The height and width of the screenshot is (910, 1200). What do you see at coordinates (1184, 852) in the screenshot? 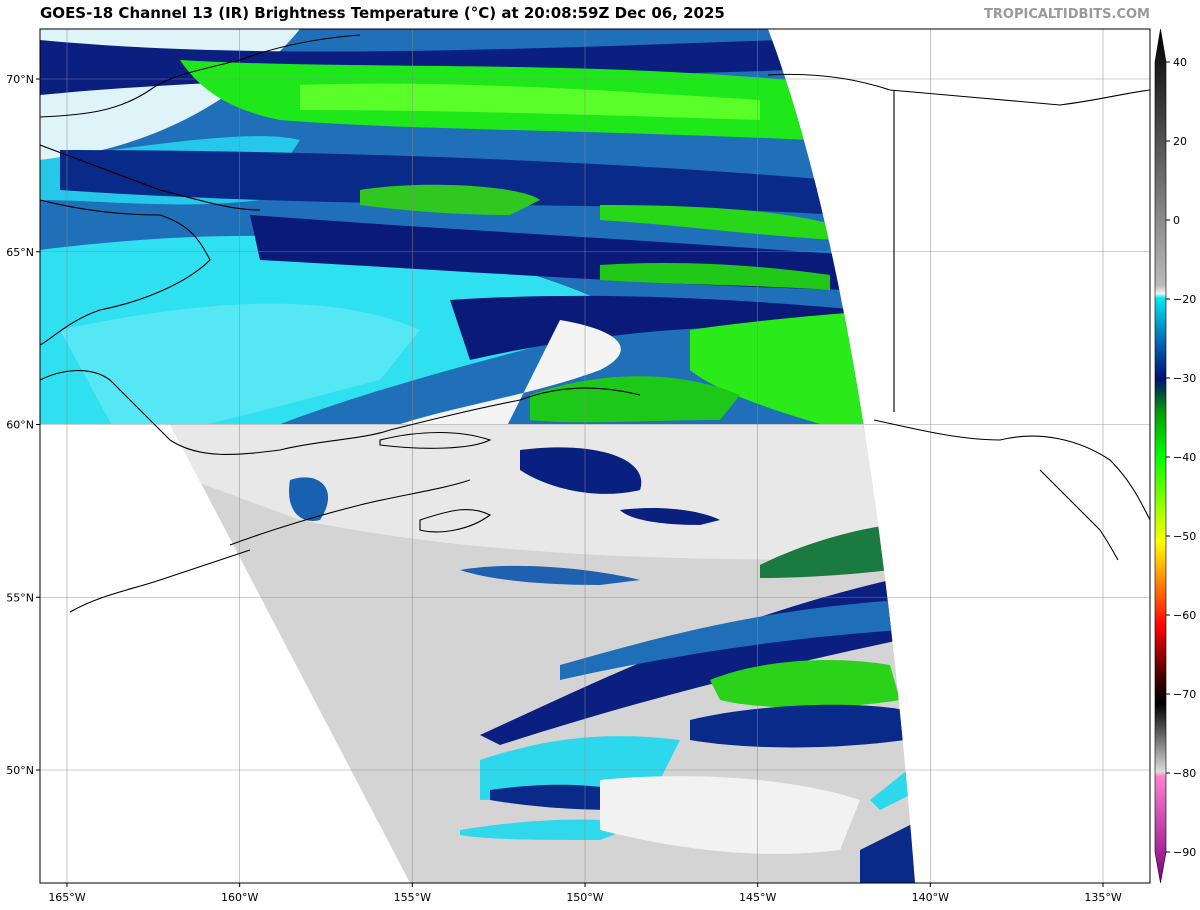
I see `colorbar-tick-label: −90` at bounding box center [1184, 852].